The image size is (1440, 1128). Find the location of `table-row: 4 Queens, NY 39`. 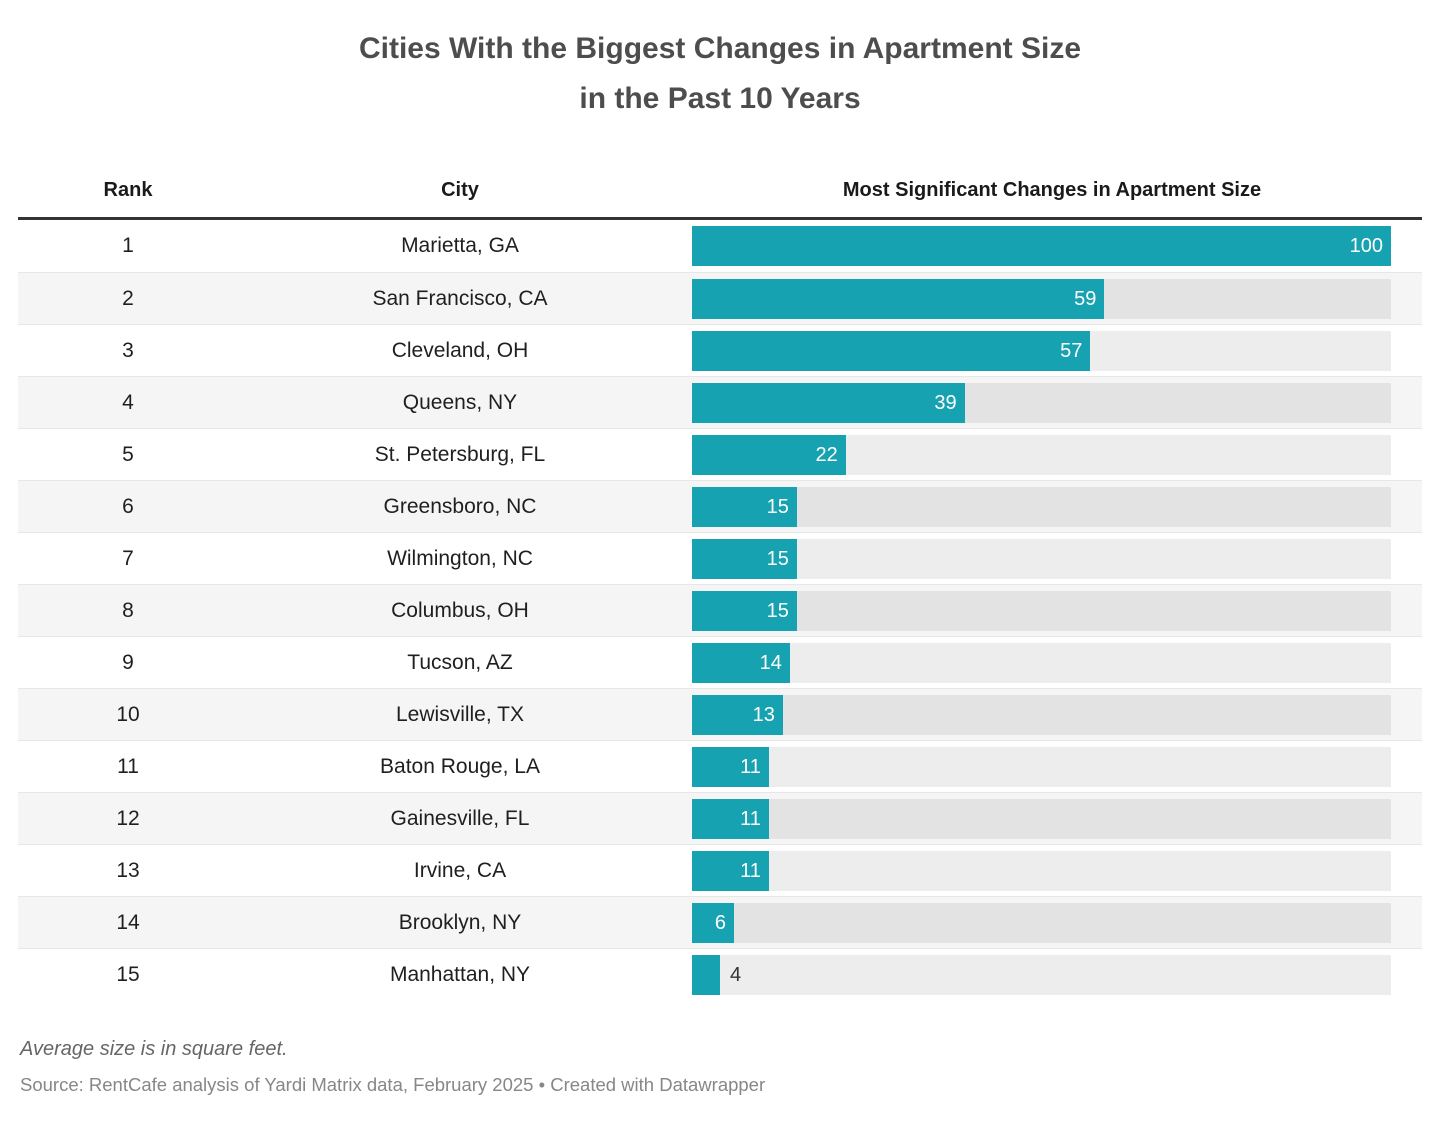

table-row: 4 Queens, NY 39 is located at coordinates (720, 402).